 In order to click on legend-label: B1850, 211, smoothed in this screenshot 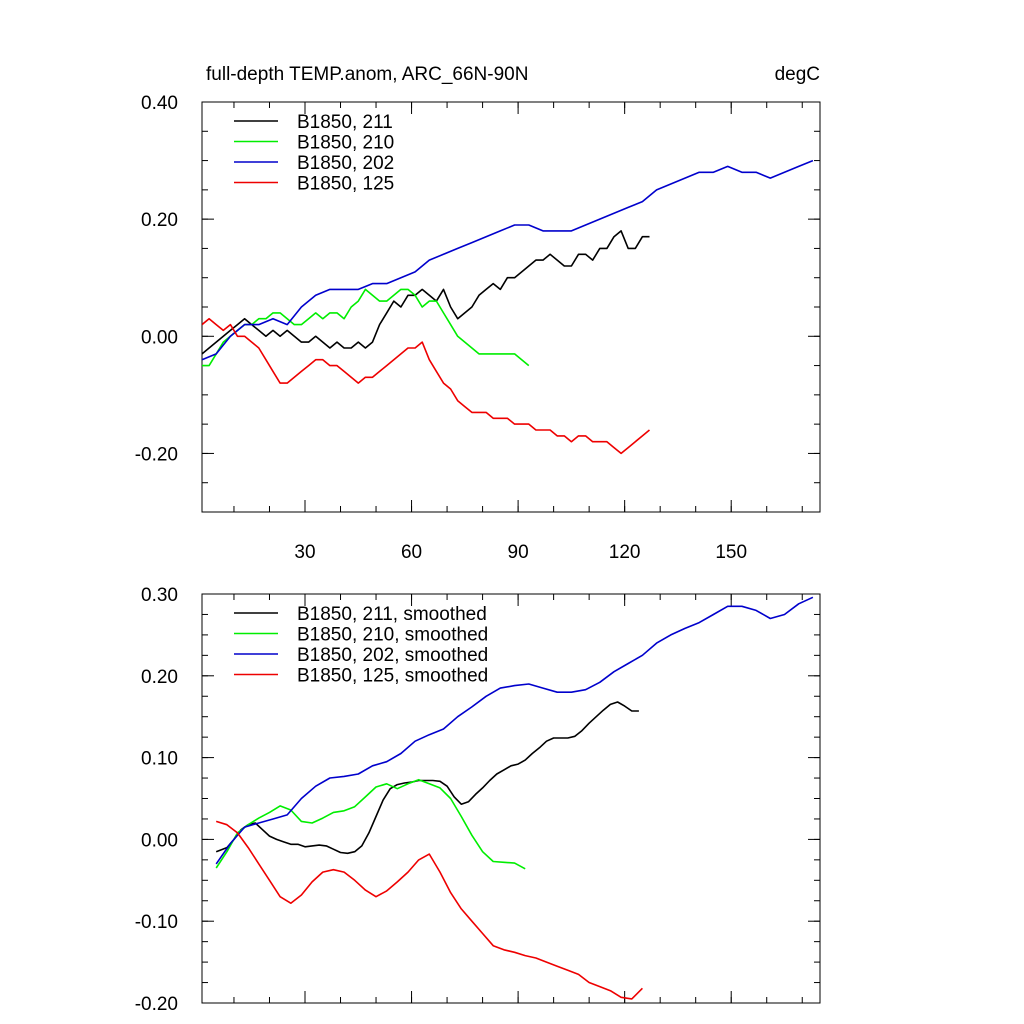, I will do `click(392, 614)`.